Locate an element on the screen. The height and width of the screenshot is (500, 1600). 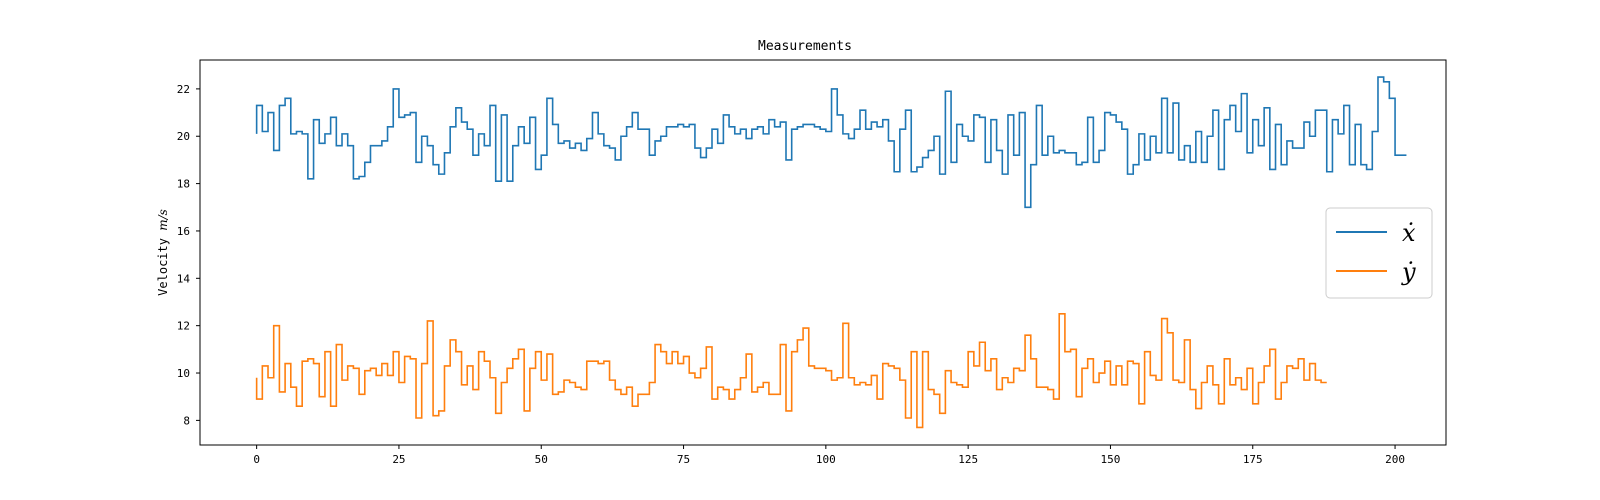
y-tick-label: 18 is located at coordinates (183, 184).